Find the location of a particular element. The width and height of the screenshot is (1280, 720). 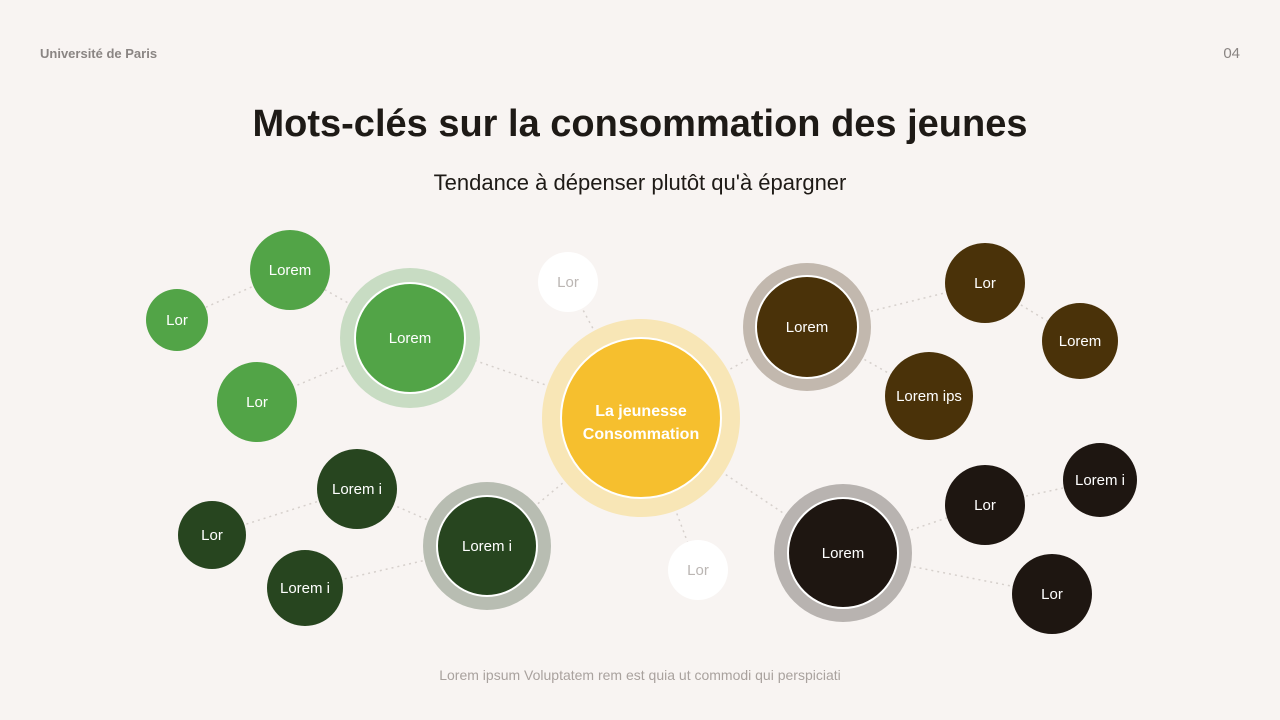

main-keyword-node-green: Lorem is located at coordinates (410, 338).